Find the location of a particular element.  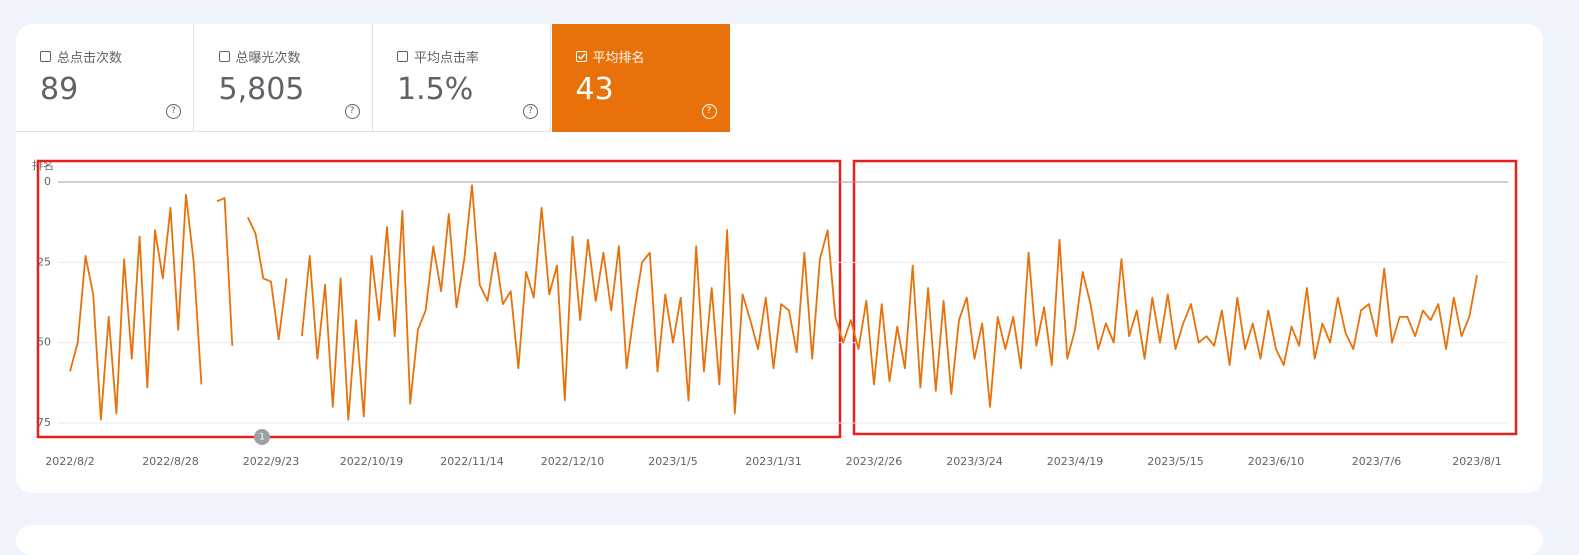

metric-label-row: 平均排名 is located at coordinates (610, 56).